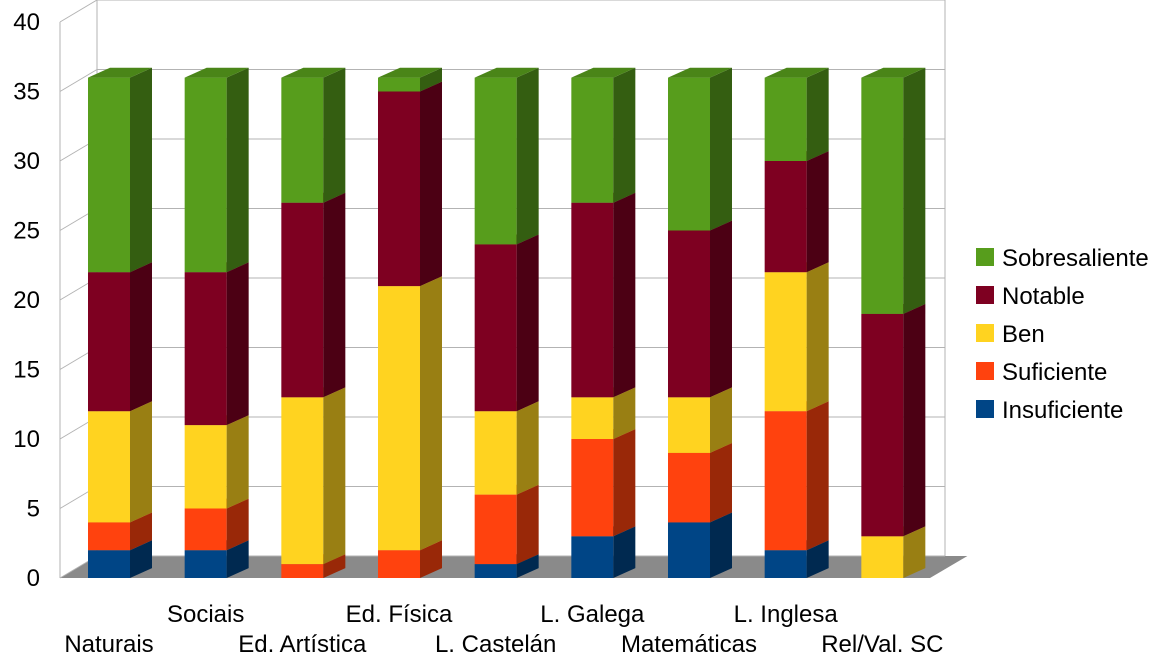 This screenshot has width=1172, height=664. What do you see at coordinates (1062, 410) in the screenshot?
I see `legend-label: Insuficiente` at bounding box center [1062, 410].